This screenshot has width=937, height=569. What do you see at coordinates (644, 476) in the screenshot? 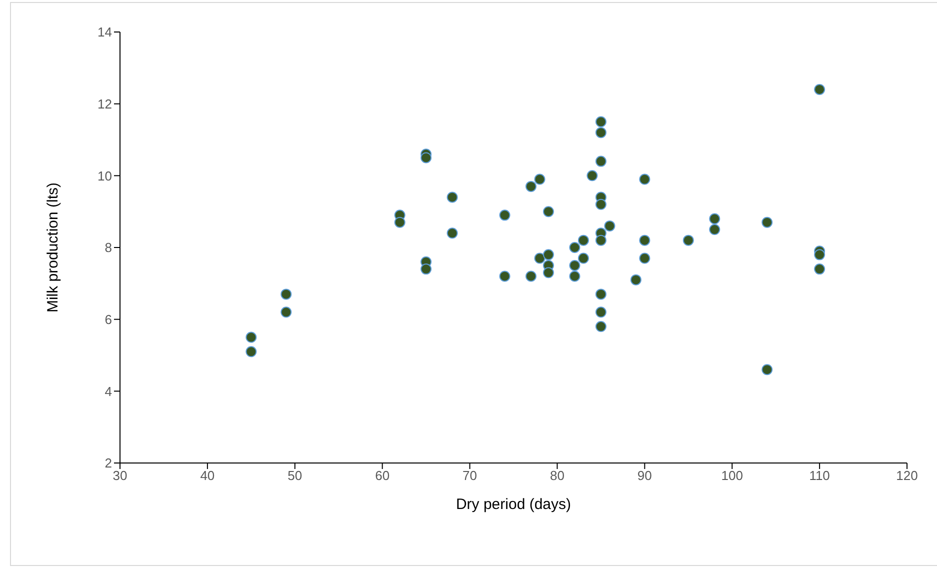
I see `x-tick-label: 90` at bounding box center [644, 476].